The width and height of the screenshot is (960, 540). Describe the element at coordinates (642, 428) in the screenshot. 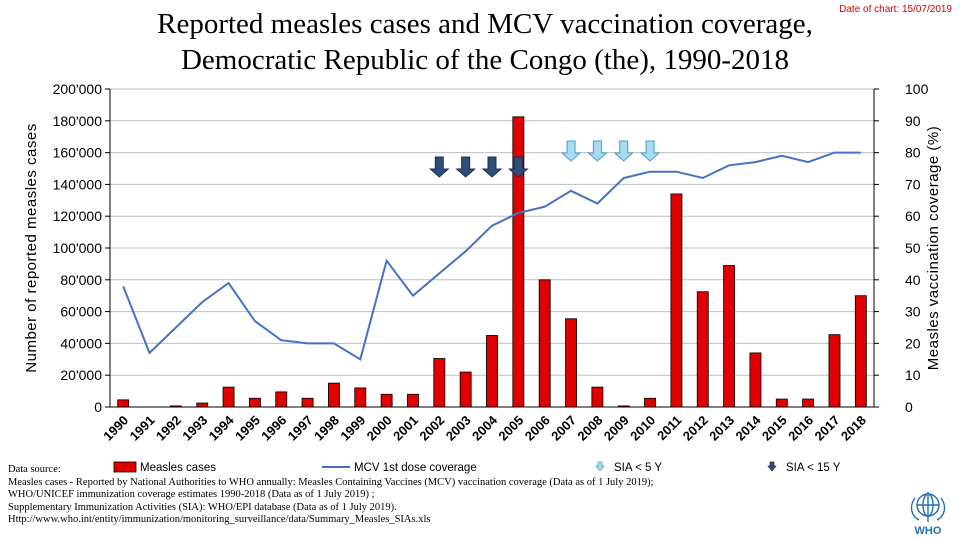

I see `x-tick-label: 2010` at that location.